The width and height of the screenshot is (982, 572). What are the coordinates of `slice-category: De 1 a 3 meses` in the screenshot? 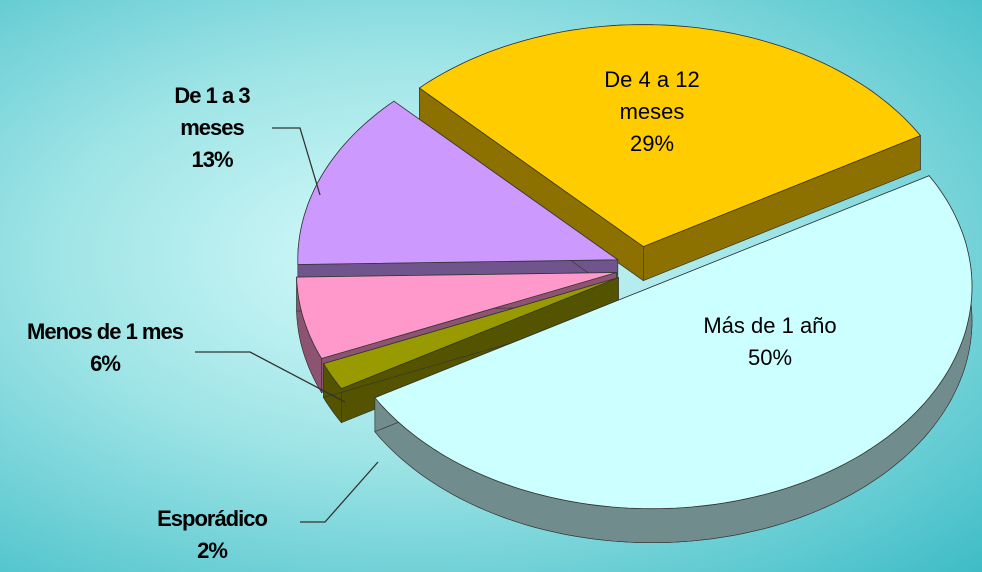 It's located at (212, 111).